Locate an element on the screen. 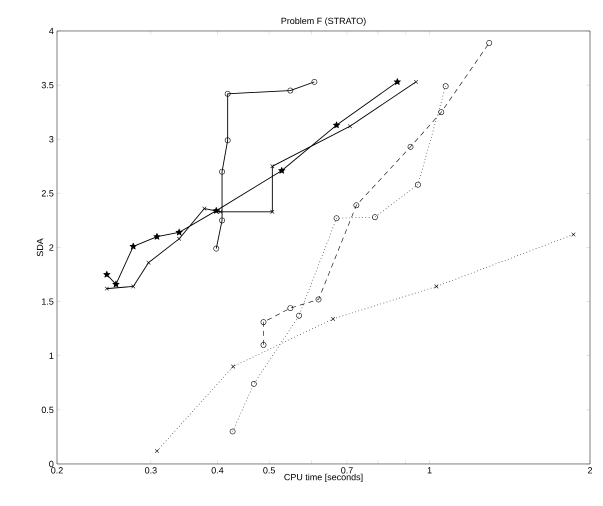  y-tick-label: 0 is located at coordinates (51, 464).